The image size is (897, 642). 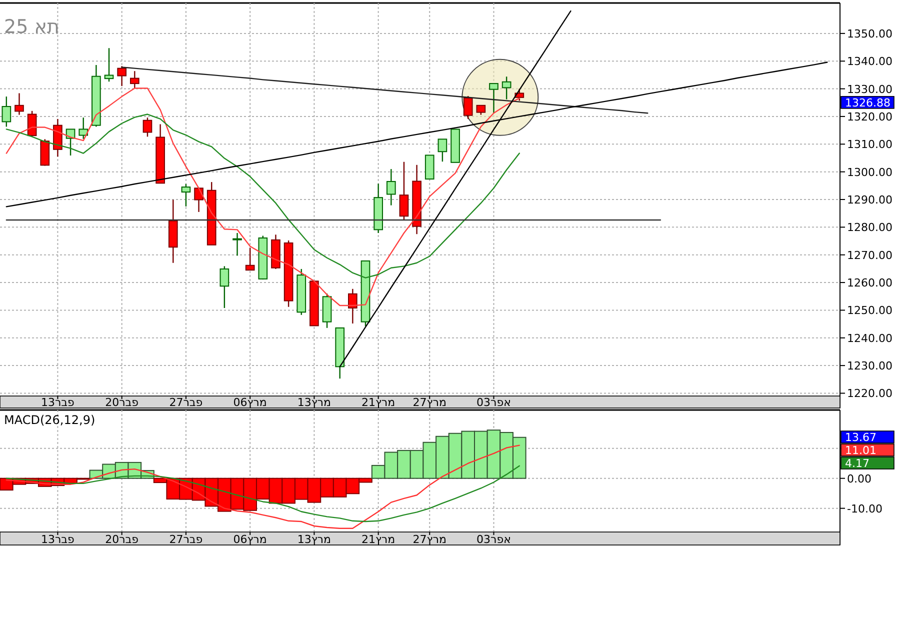 What do you see at coordinates (869, 255) in the screenshot?
I see `y-tick-label: 1270.00` at bounding box center [869, 255].